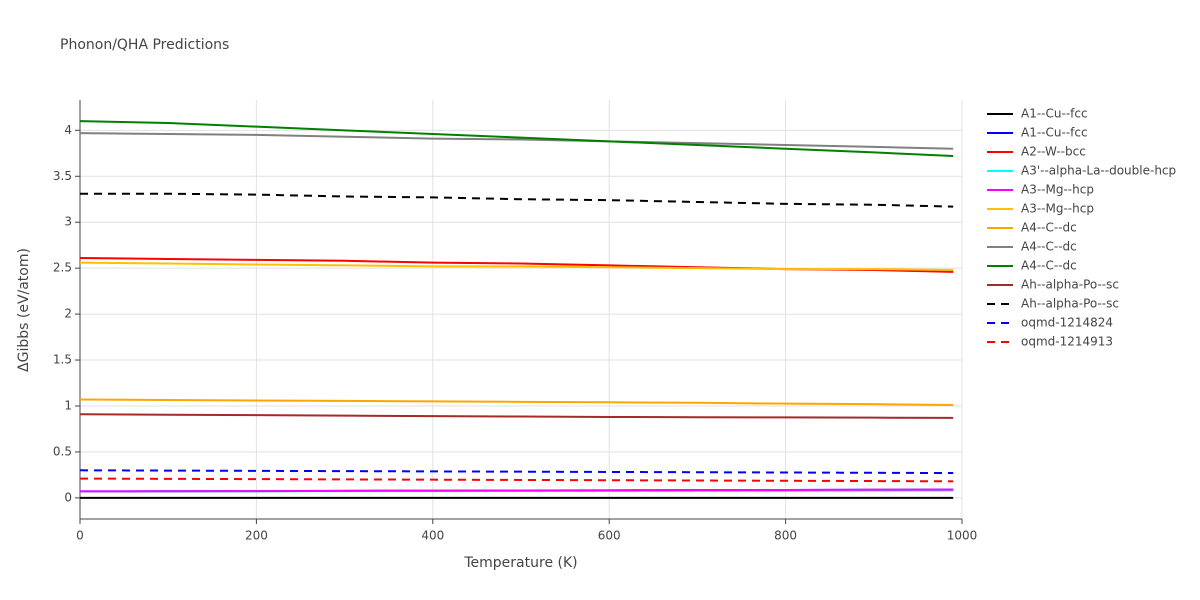 This screenshot has height=600, width=1200. I want to click on y-tick-label: 1.5, so click(62, 360).